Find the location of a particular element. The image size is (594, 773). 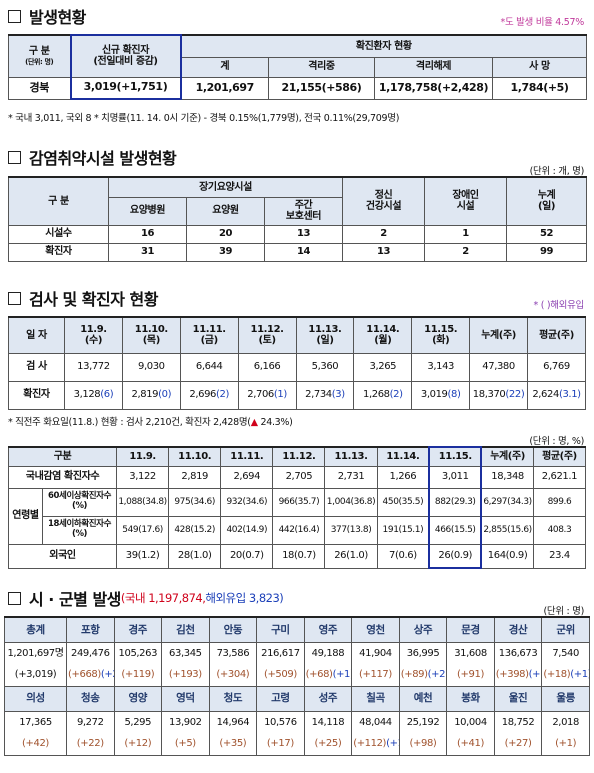

data-cell: 26(1.0) is located at coordinates (351, 556).